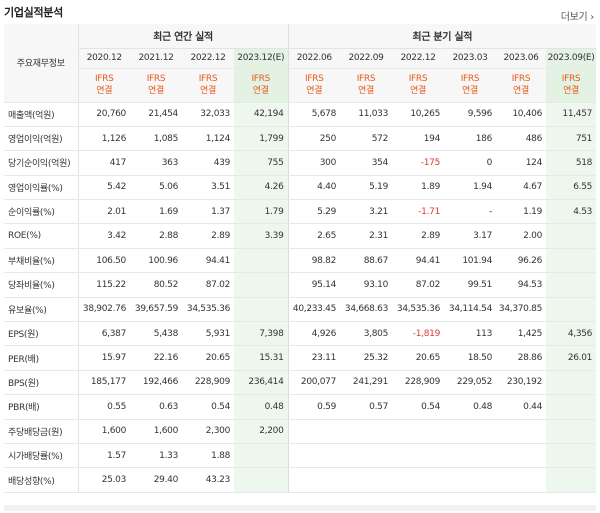 This screenshot has height=513, width=600. I want to click on table-cell: 9,596, so click(470, 114).